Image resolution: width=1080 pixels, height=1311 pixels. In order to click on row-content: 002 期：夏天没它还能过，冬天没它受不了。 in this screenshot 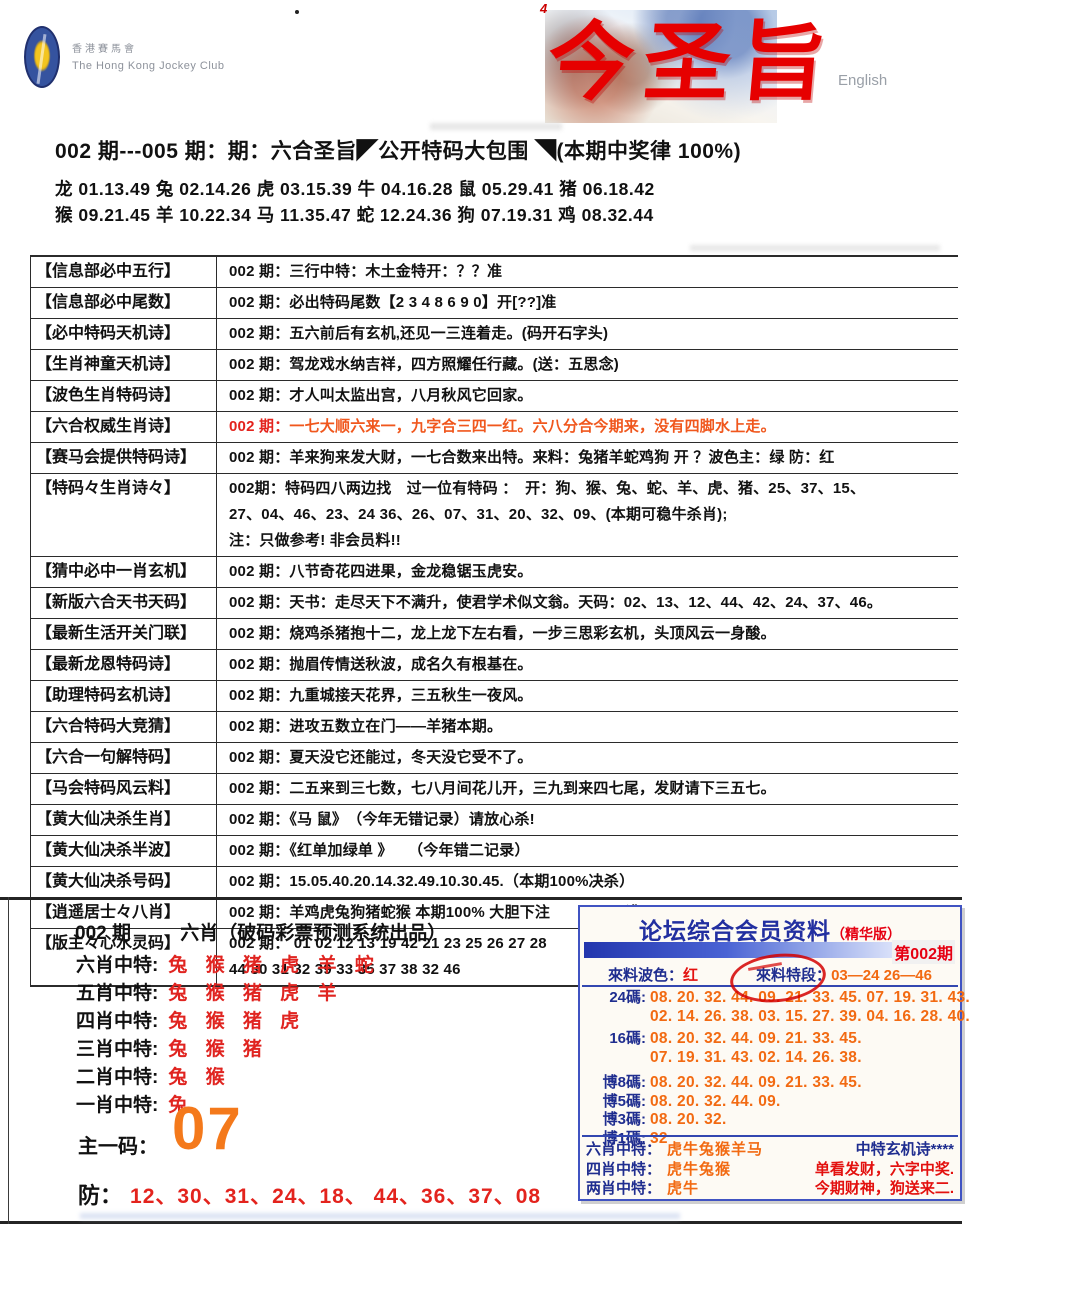, I will do `click(587, 758)`.